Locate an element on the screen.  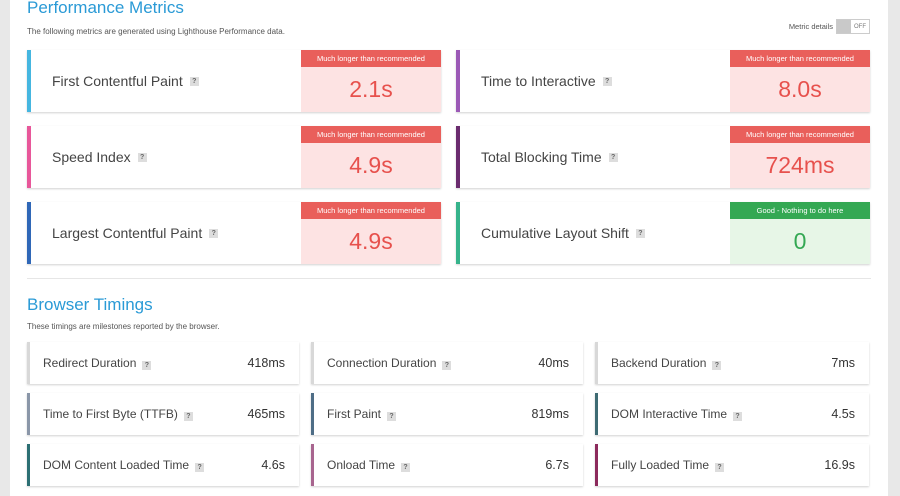
timing-card-redirect-duration: Redirect Duration? 418ms is located at coordinates (163, 363).